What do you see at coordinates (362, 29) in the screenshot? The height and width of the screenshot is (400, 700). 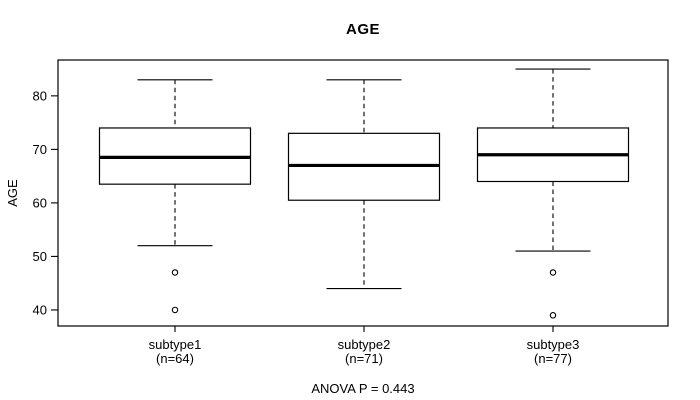 I see `chart-title: AGE` at bounding box center [362, 29].